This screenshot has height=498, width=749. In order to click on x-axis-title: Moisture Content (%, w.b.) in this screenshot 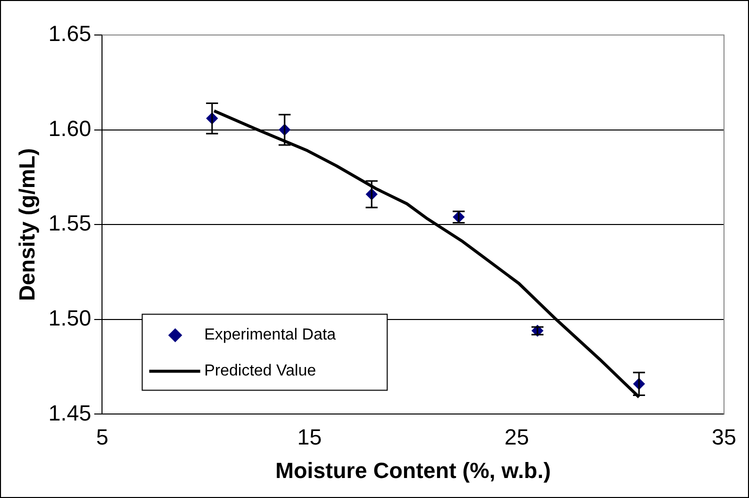, I will do `click(413, 470)`.